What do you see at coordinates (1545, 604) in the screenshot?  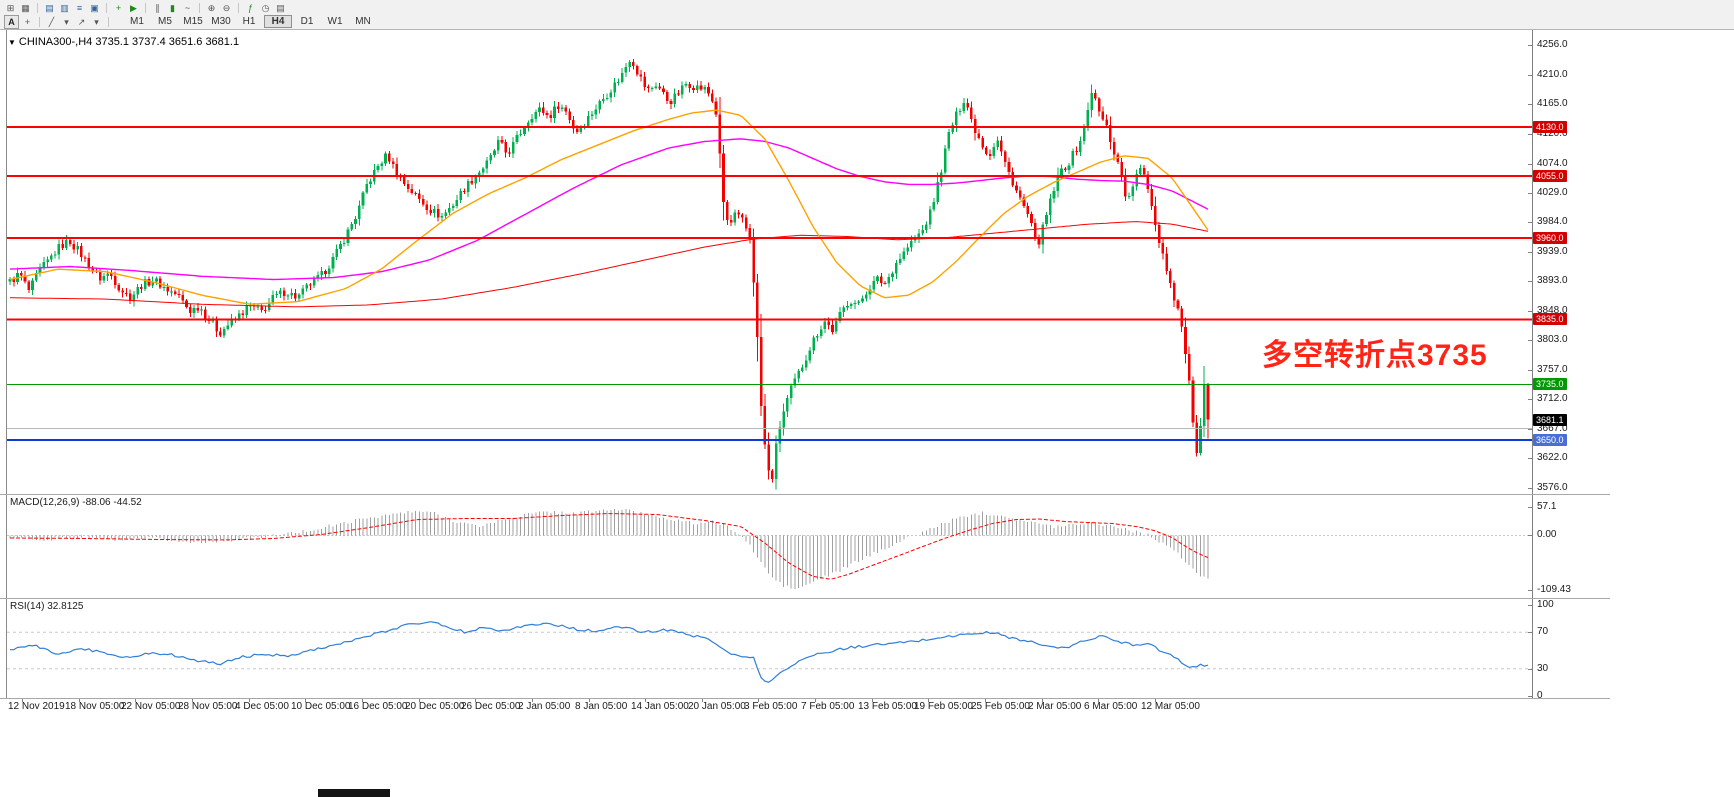 I see `rsi-tick-label: 100` at bounding box center [1545, 604].